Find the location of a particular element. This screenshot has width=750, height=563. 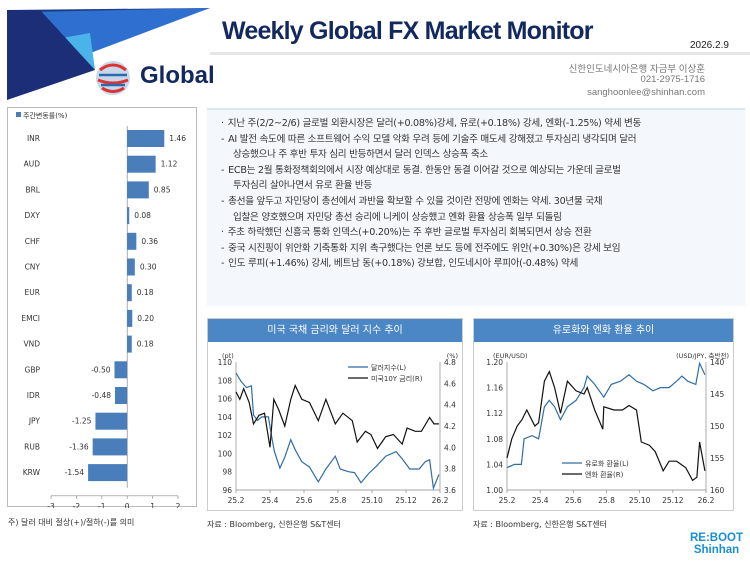

y-tick-label-left: 98 is located at coordinates (227, 472).